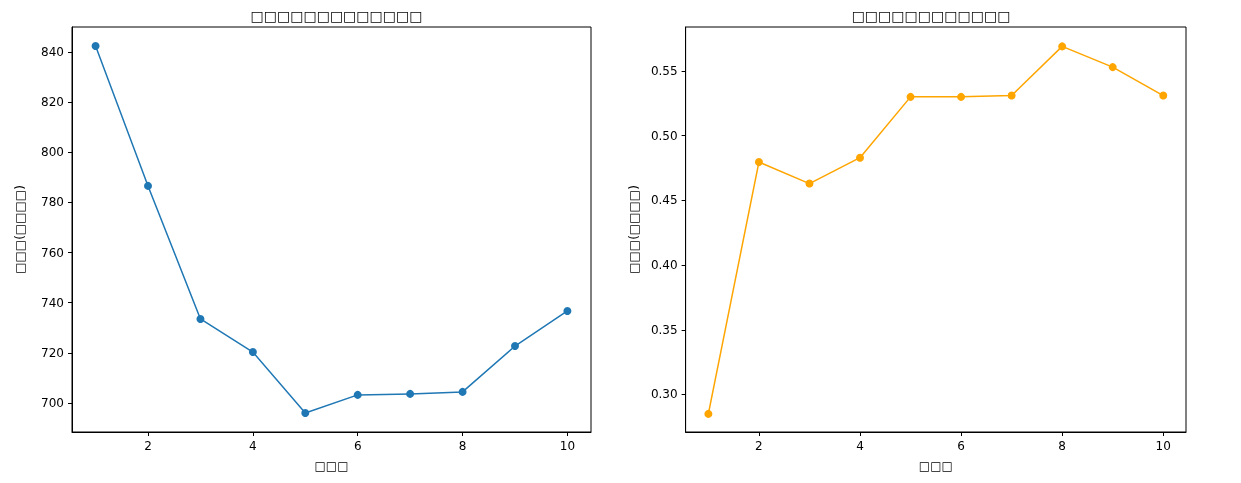  Describe the element at coordinates (52, 402) in the screenshot. I see `y-tick-label: 700` at that location.